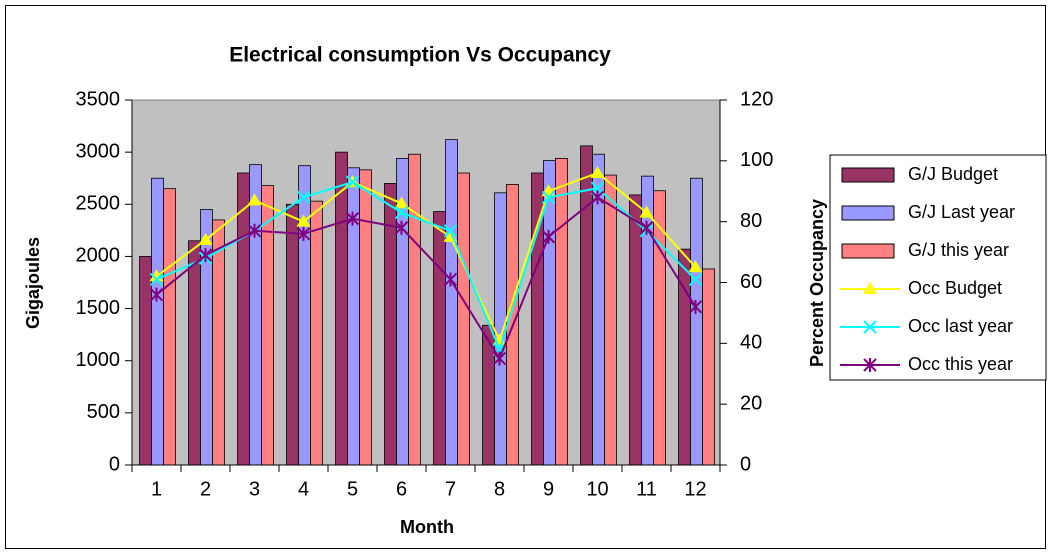  Describe the element at coordinates (33, 283) in the screenshot. I see `y-axis-label: Gigajoules` at that location.